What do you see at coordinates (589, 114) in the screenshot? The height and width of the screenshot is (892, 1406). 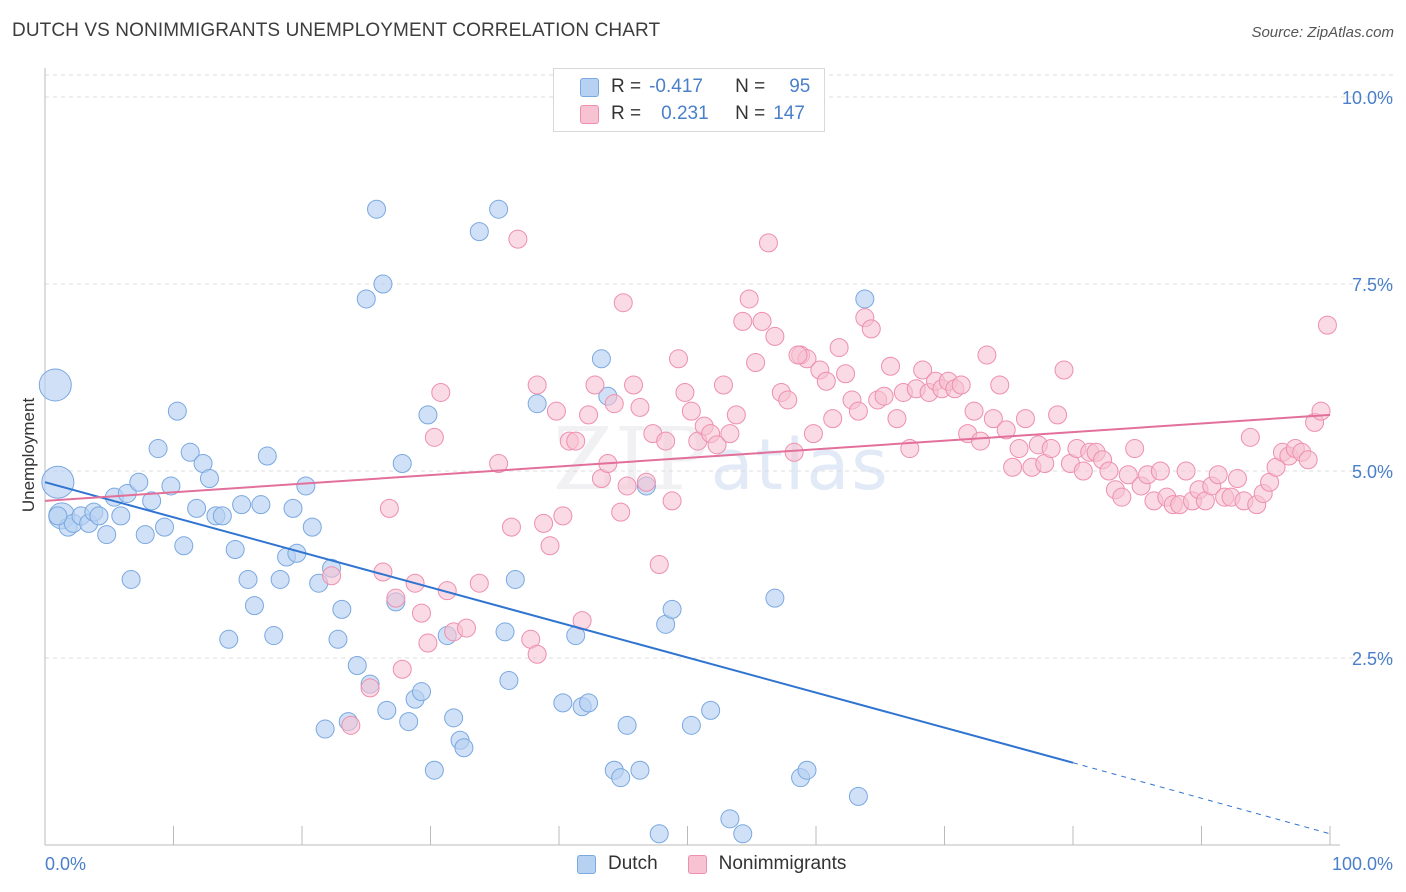 I see `nonimmigrants-swatch` at bounding box center [589, 114].